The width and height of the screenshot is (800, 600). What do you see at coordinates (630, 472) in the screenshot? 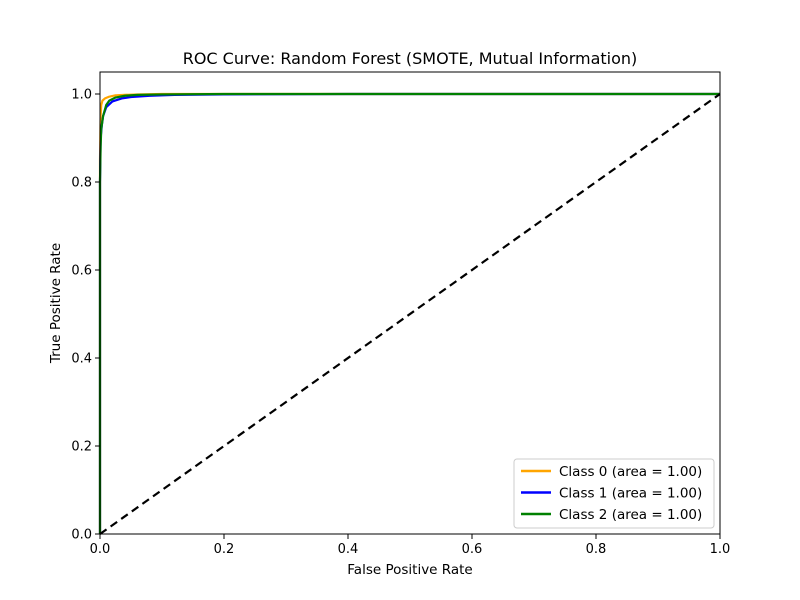
I see `legend-label-class-0: Class 0 (area = 1.00)` at bounding box center [630, 472].